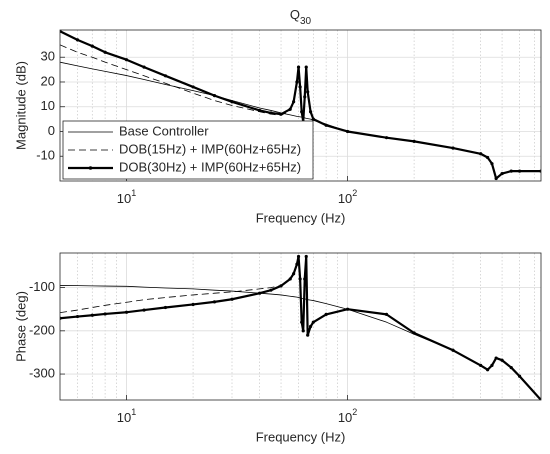 The image size is (550, 454). Describe the element at coordinates (48, 56) in the screenshot. I see `y-tick-label: 30` at that location.